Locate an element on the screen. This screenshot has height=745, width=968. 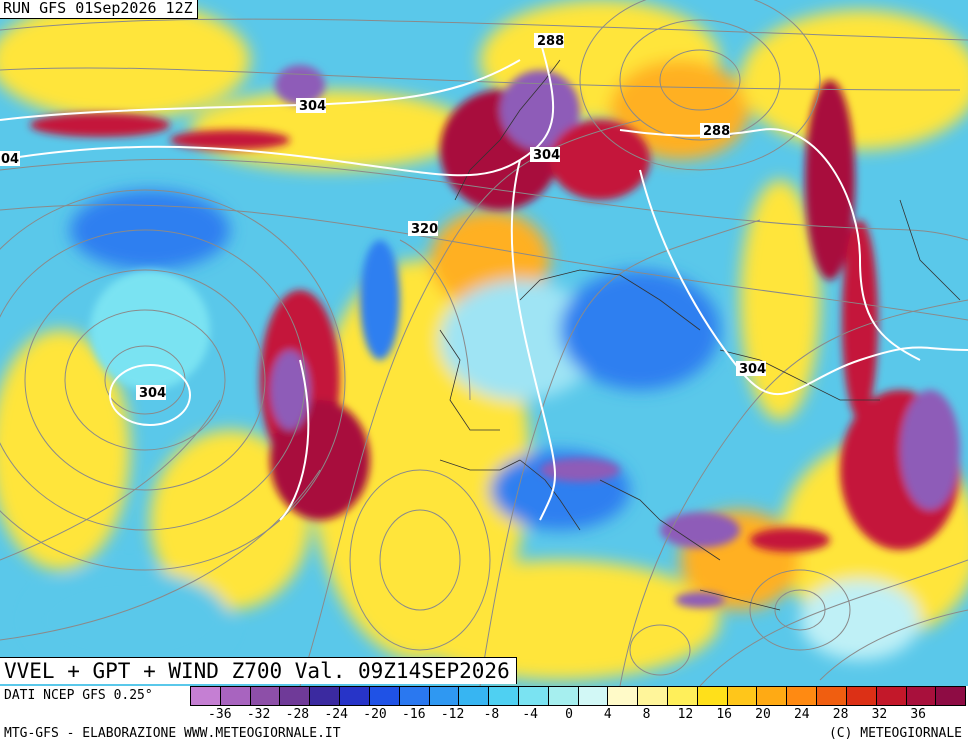
legend-tick-label: 4 is located at coordinates (607, 714).